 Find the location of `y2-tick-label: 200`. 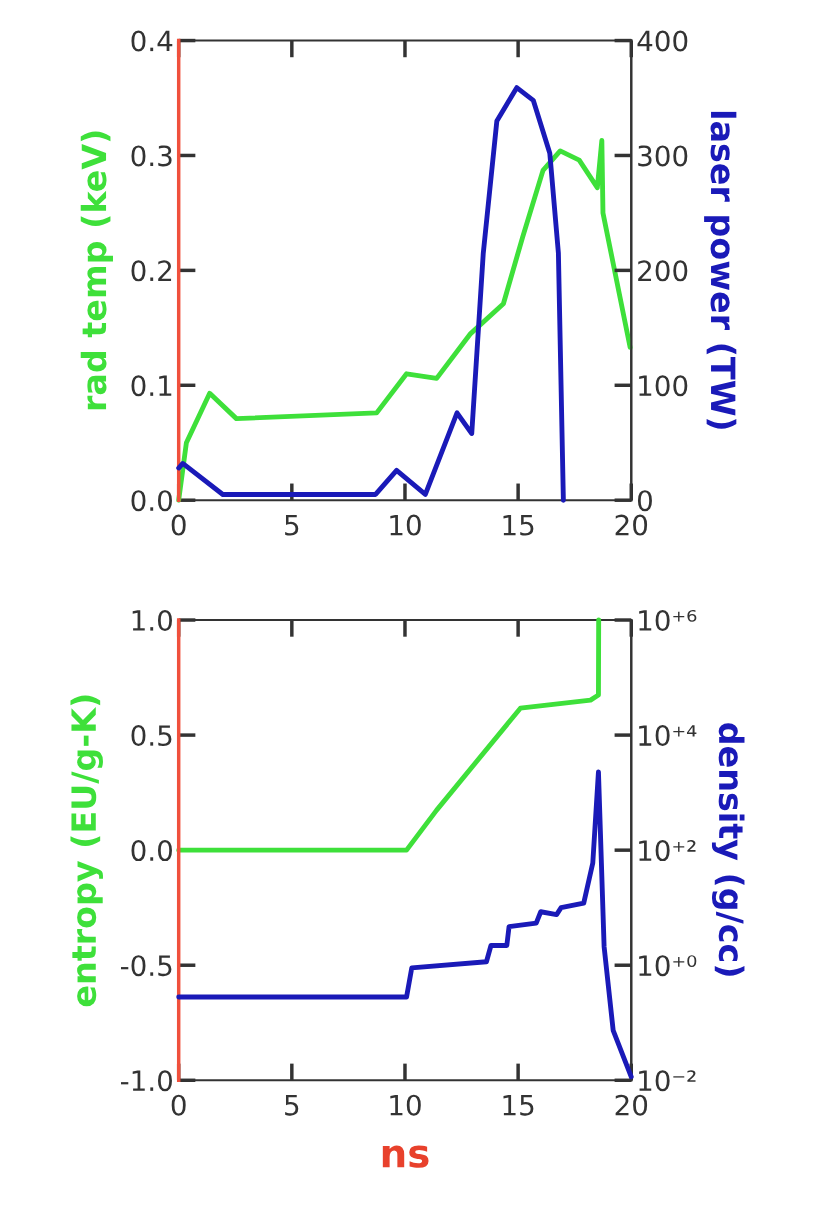

y2-tick-label: 200 is located at coordinates (663, 271).